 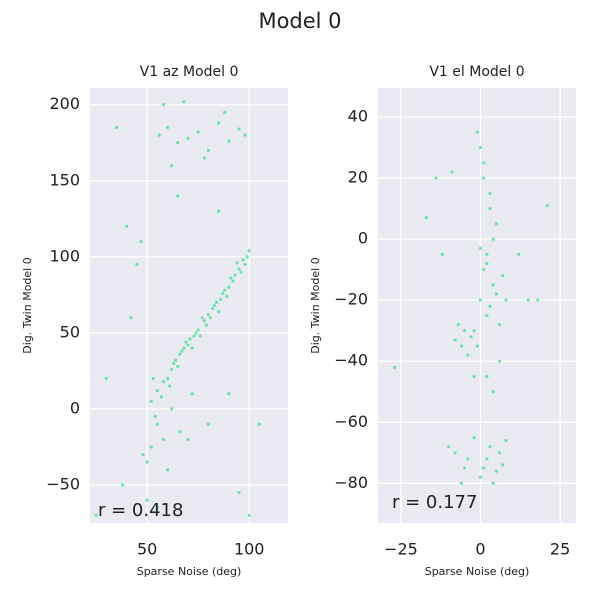 What do you see at coordinates (140, 510) in the screenshot?
I see `annotation: r = 0.418` at bounding box center [140, 510].